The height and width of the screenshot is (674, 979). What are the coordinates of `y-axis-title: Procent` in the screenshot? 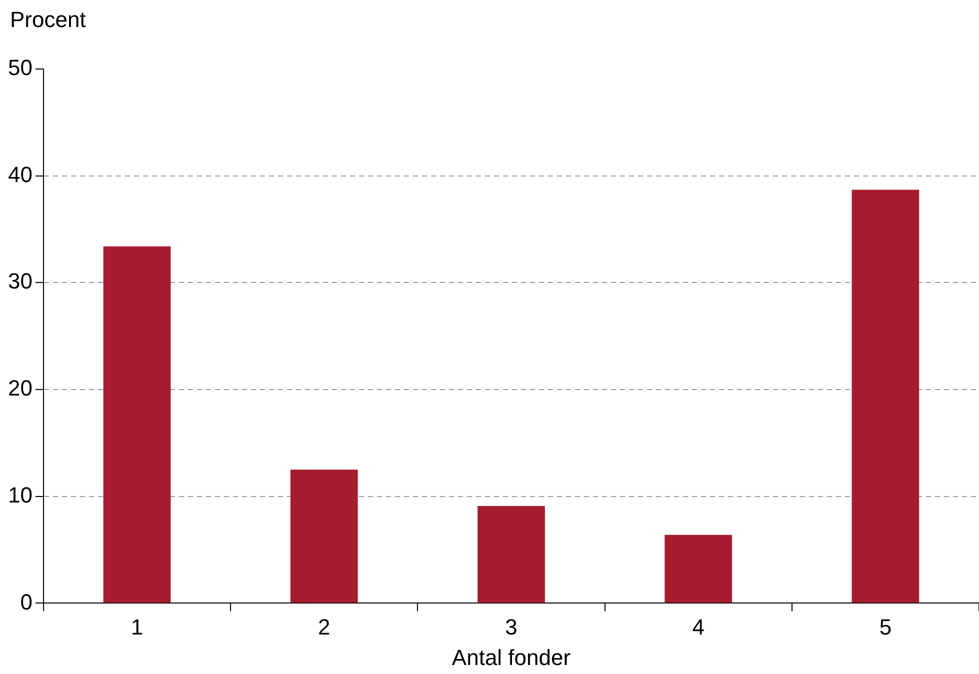 It's located at (48, 19).